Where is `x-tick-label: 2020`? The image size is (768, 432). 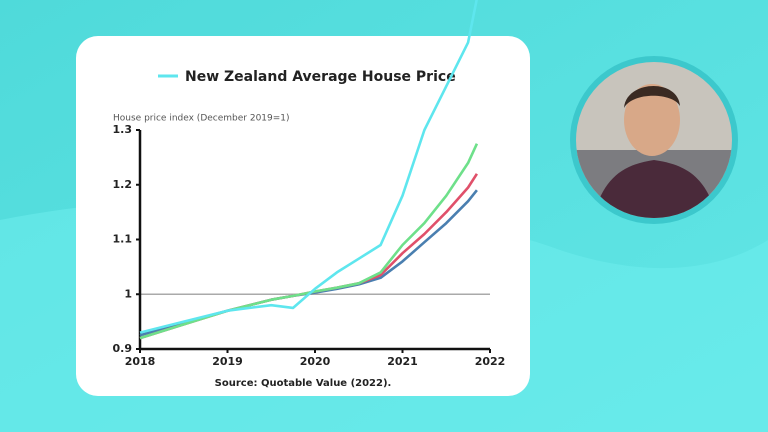 x-tick-label: 2020 is located at coordinates (315, 361).